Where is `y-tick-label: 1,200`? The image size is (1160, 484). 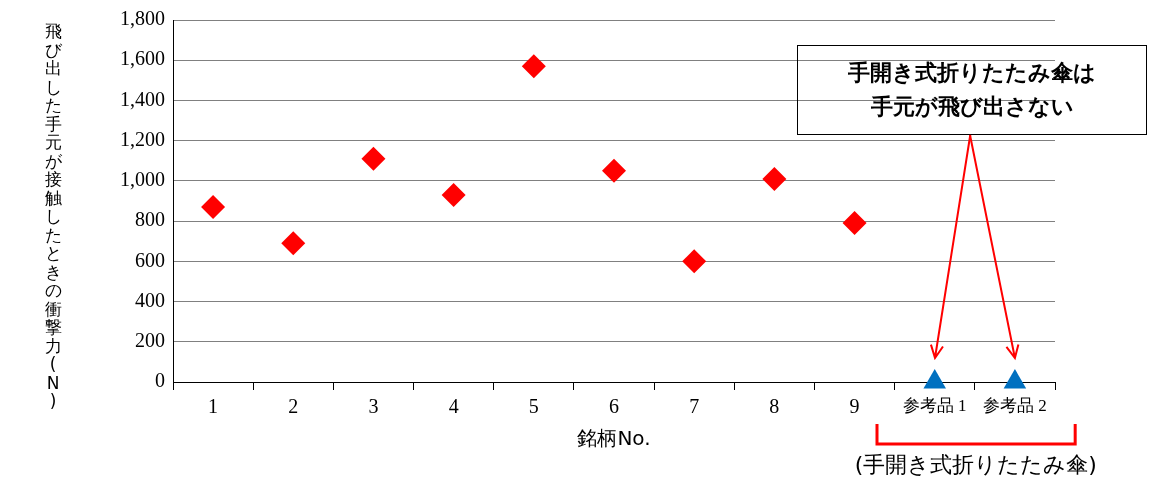 y-tick-label: 1,200 is located at coordinates (142, 138).